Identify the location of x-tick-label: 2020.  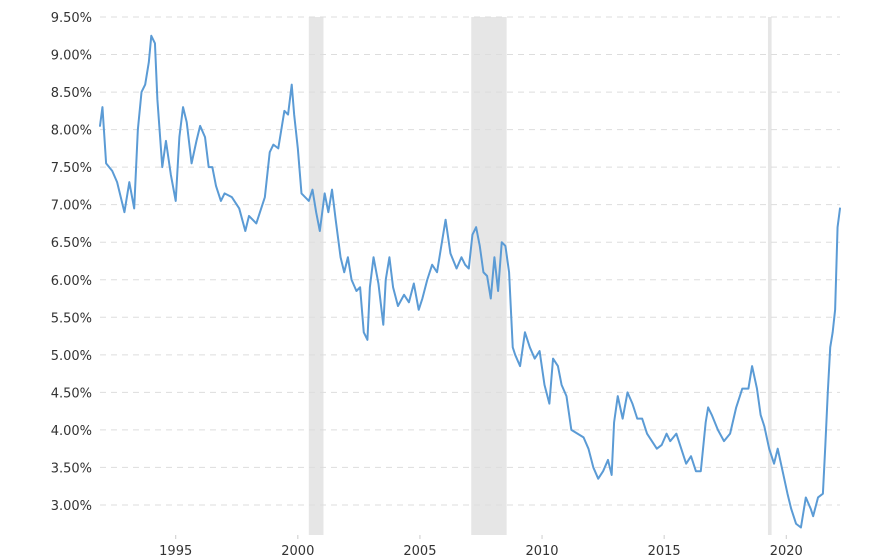
(786, 551).